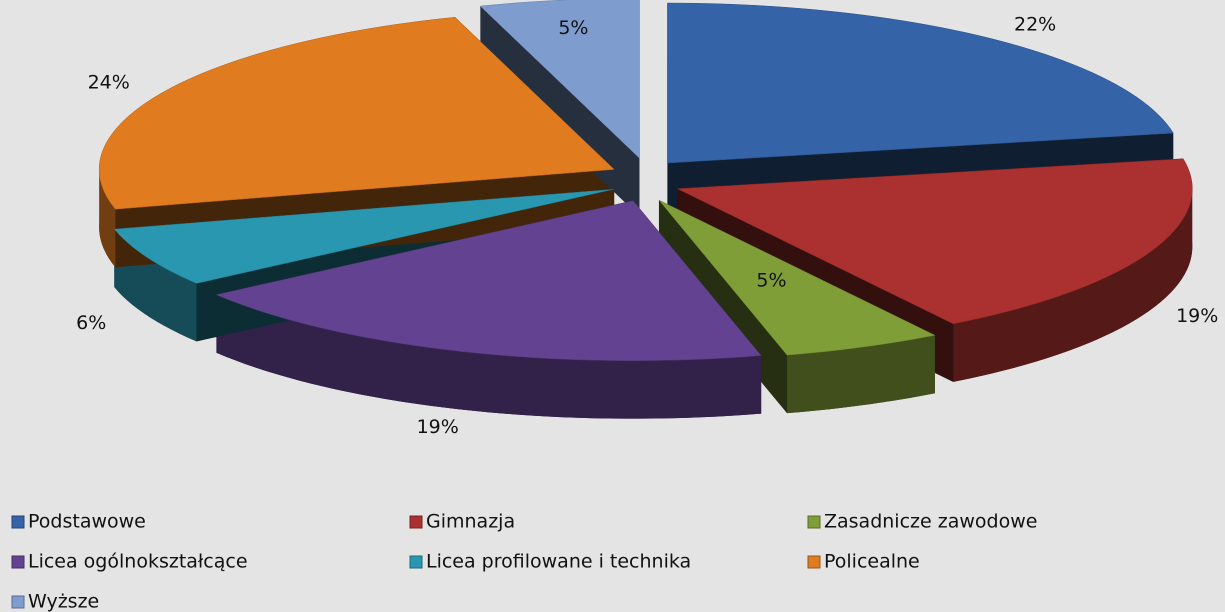  Describe the element at coordinates (558, 562) in the screenshot. I see `legend-label: Licea profilowane i technika` at that location.